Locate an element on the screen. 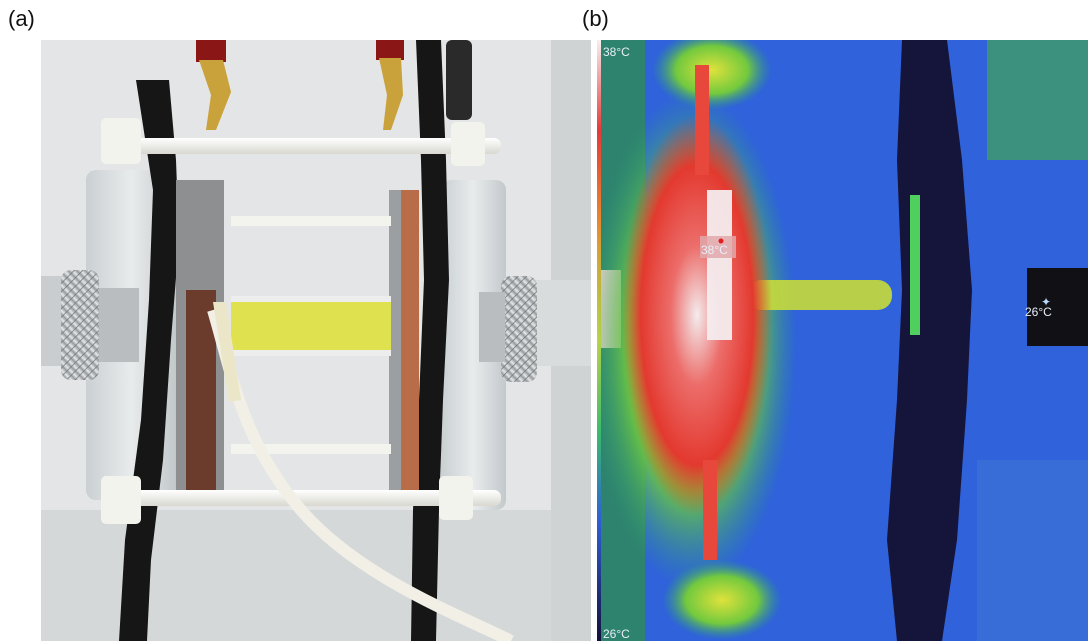 The width and height of the screenshot is (1088, 641). cold-region is located at coordinates (929, 340).